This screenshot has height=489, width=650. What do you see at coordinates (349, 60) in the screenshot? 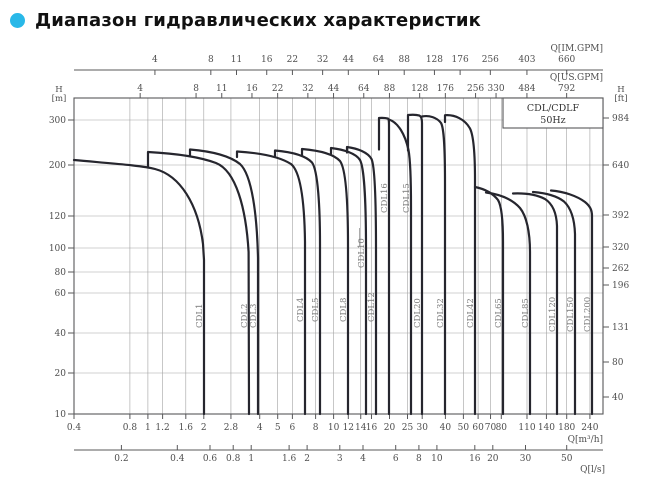
I see `im-gpm-tick-label: 44` at bounding box center [349, 60].